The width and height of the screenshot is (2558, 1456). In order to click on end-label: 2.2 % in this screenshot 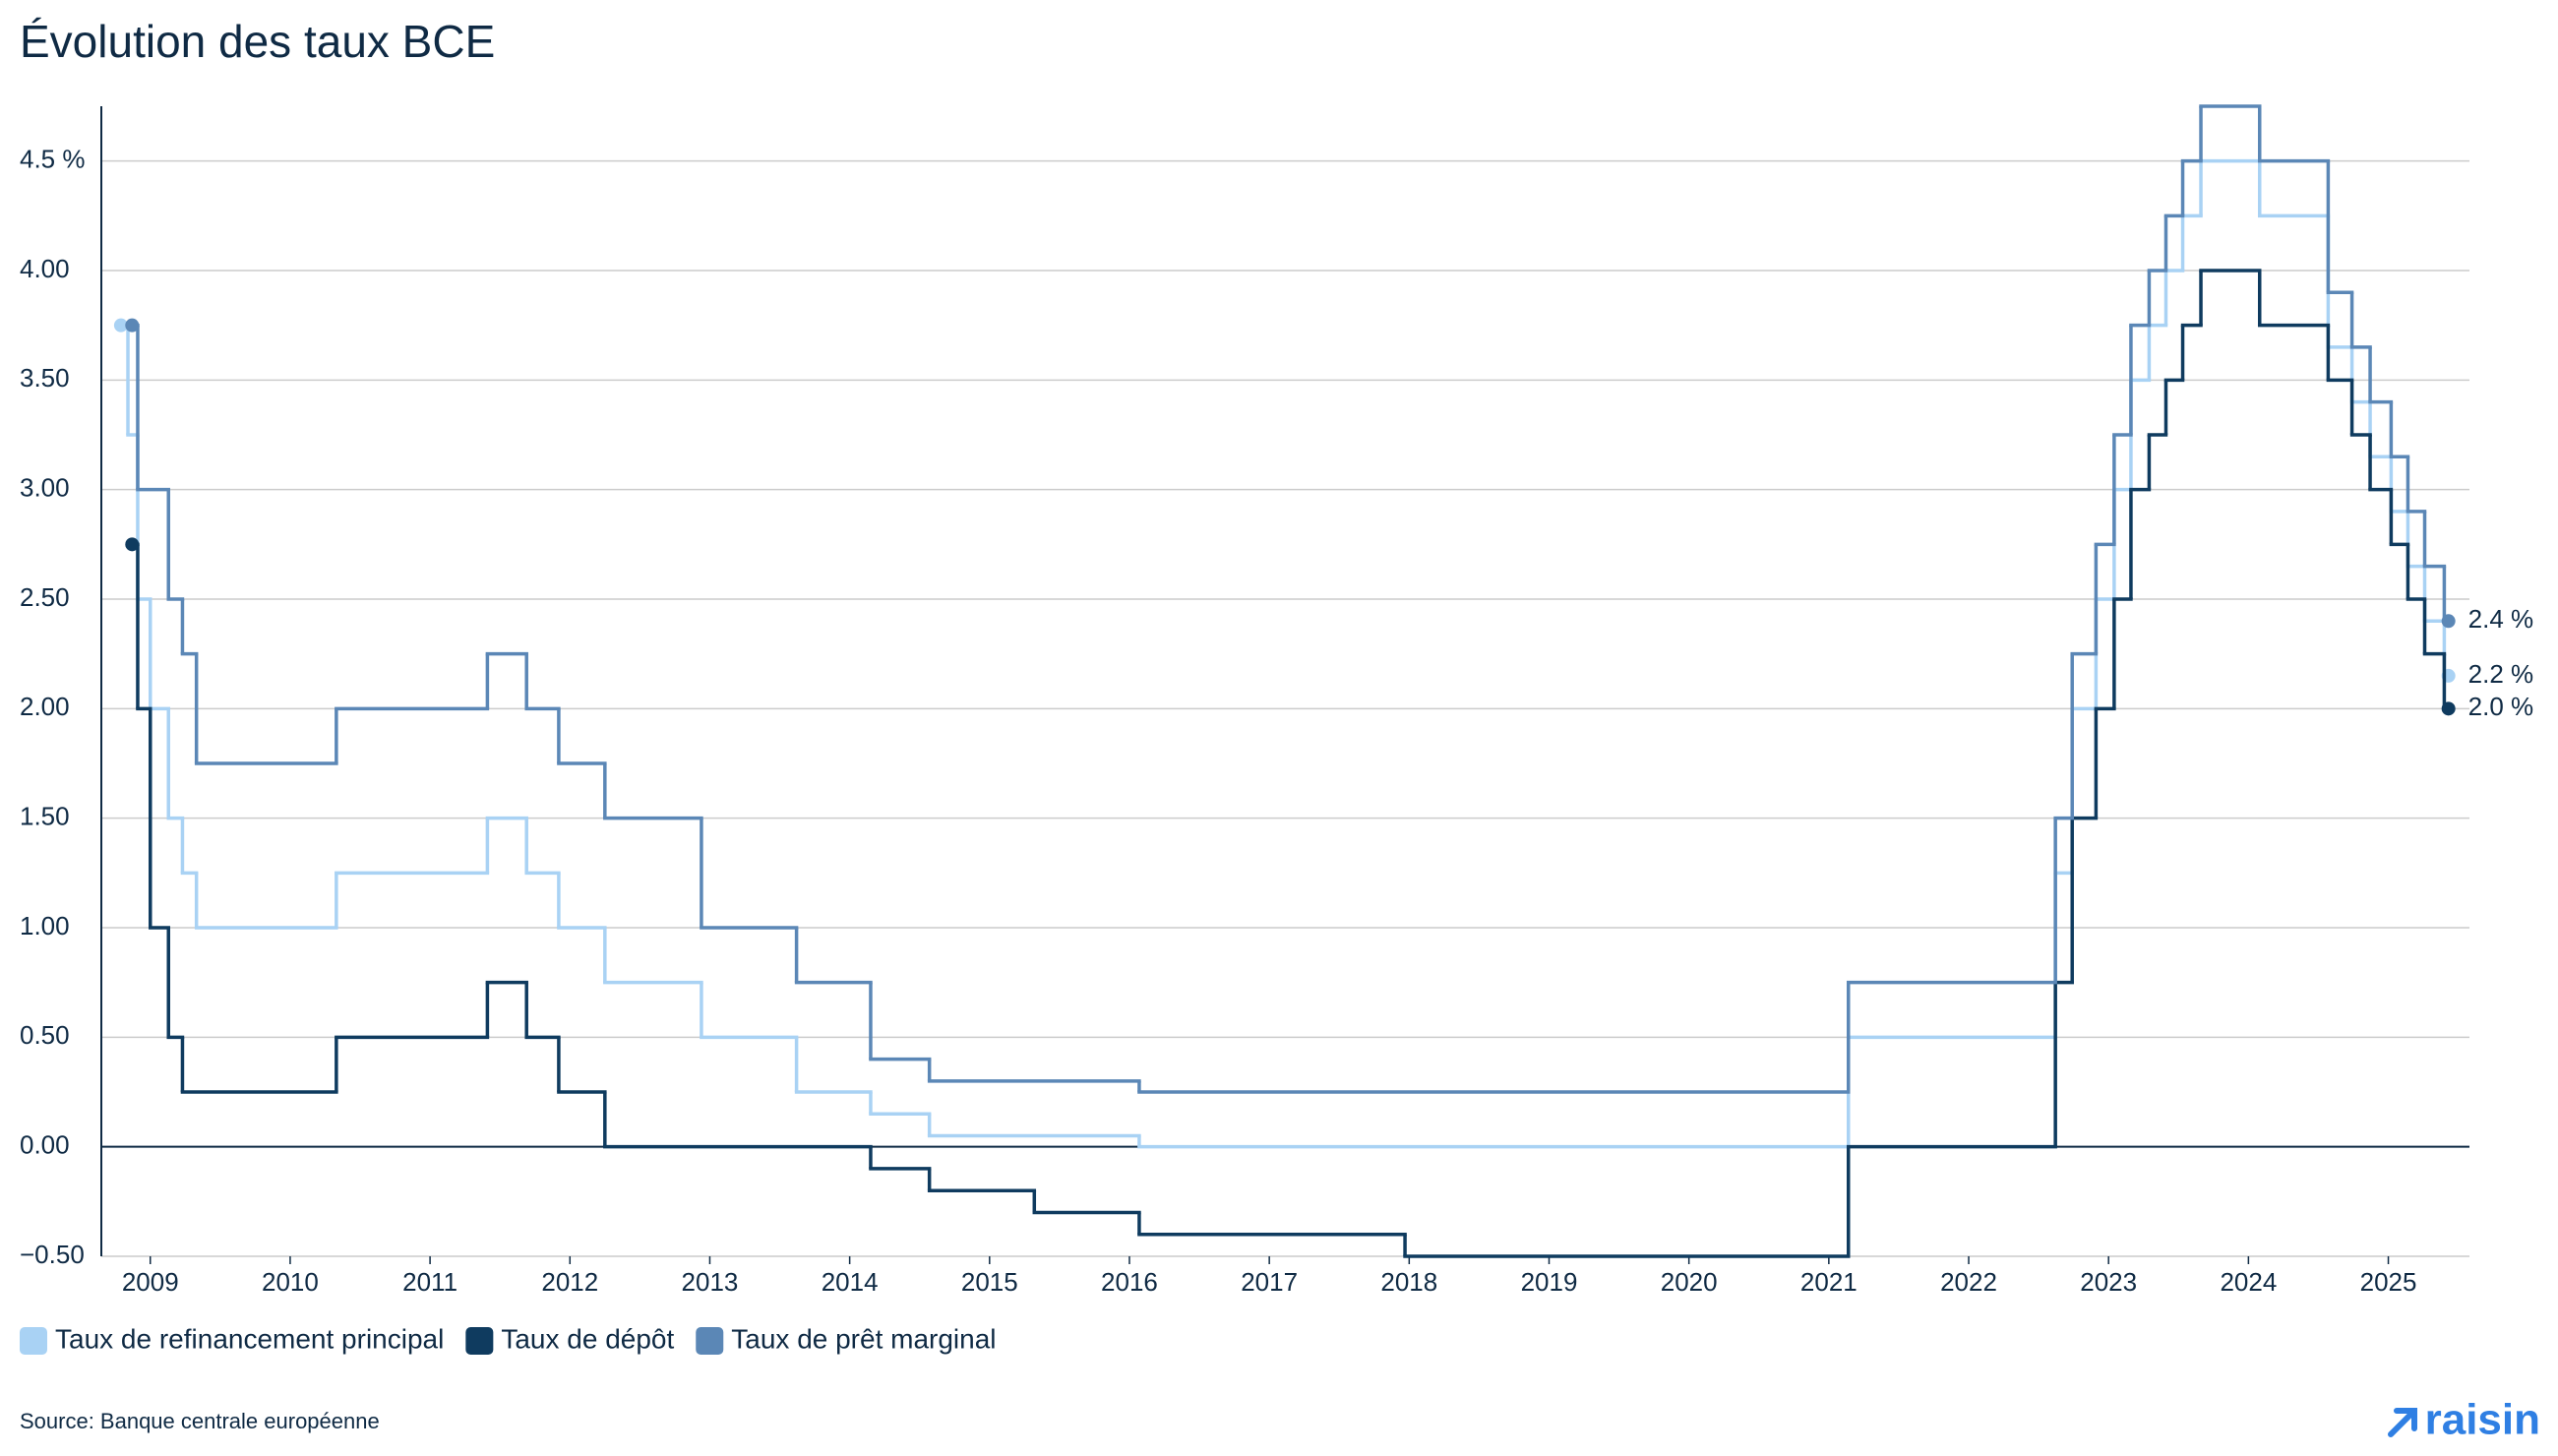, I will do `click(2501, 674)`.